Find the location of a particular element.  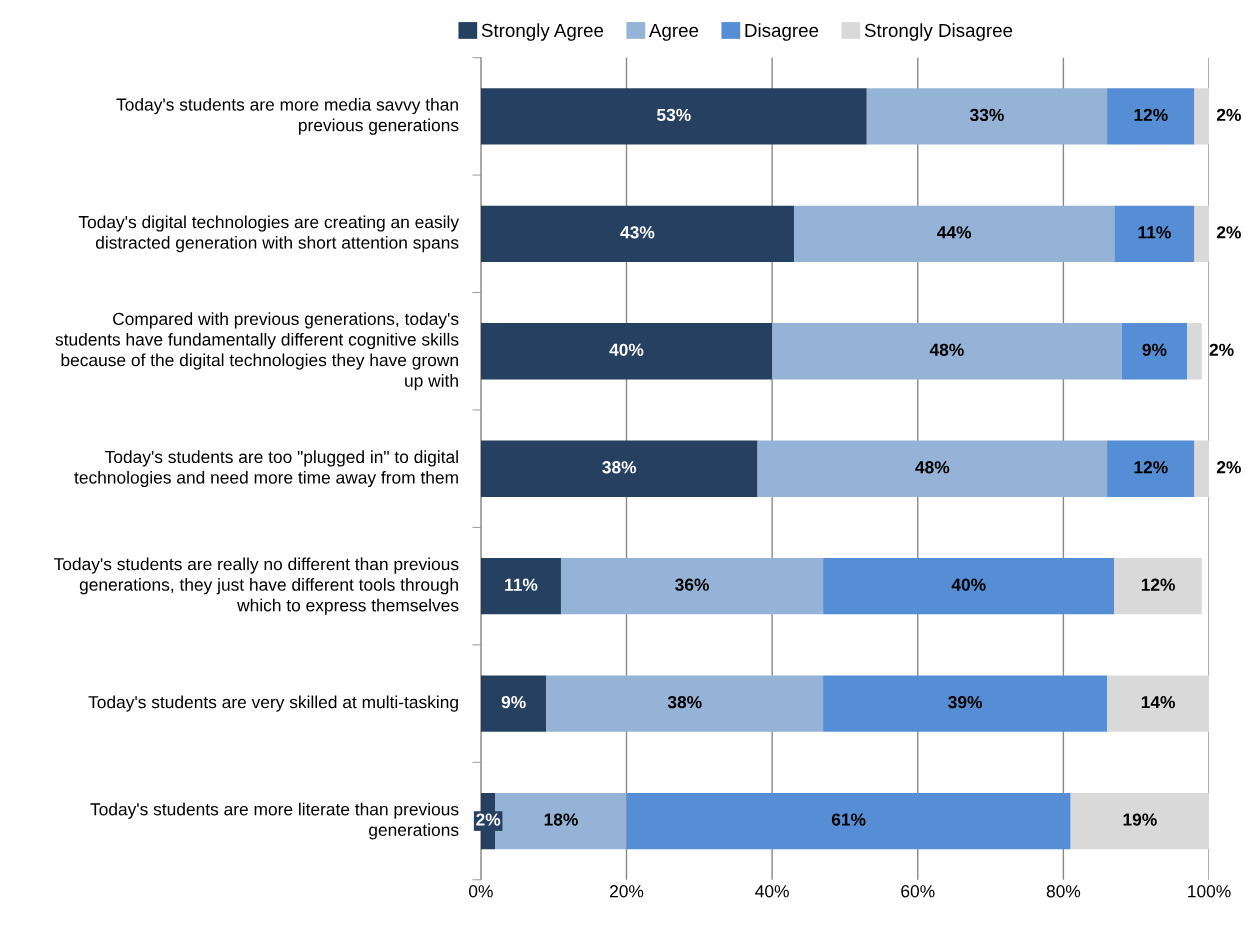

y-tick-label: Today's digital technologies are creating an easily distracted generation with short attention spans is located at coordinates (269, 234).